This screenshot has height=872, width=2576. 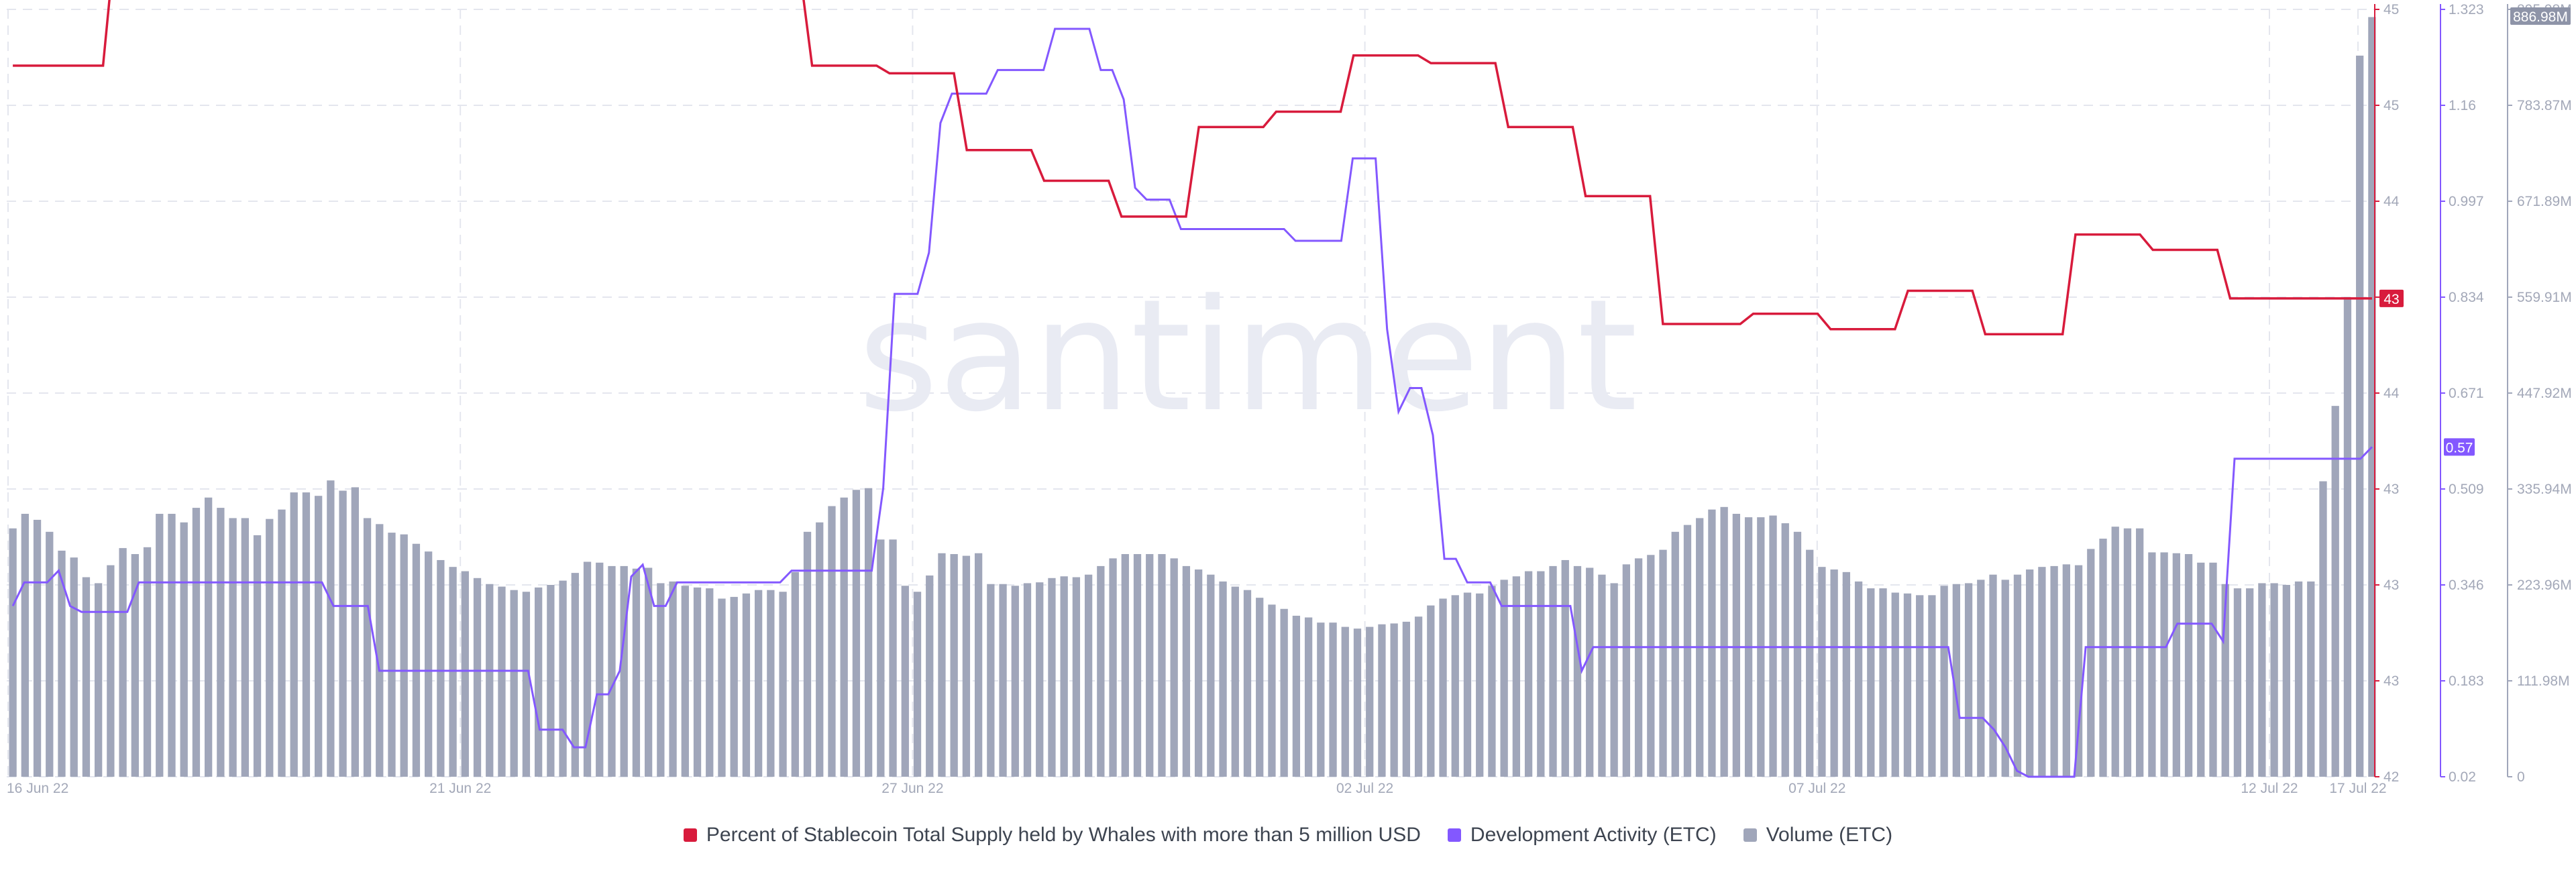 What do you see at coordinates (2462, 777) in the screenshot?
I see `dev-tick-label: 0.02` at bounding box center [2462, 777].